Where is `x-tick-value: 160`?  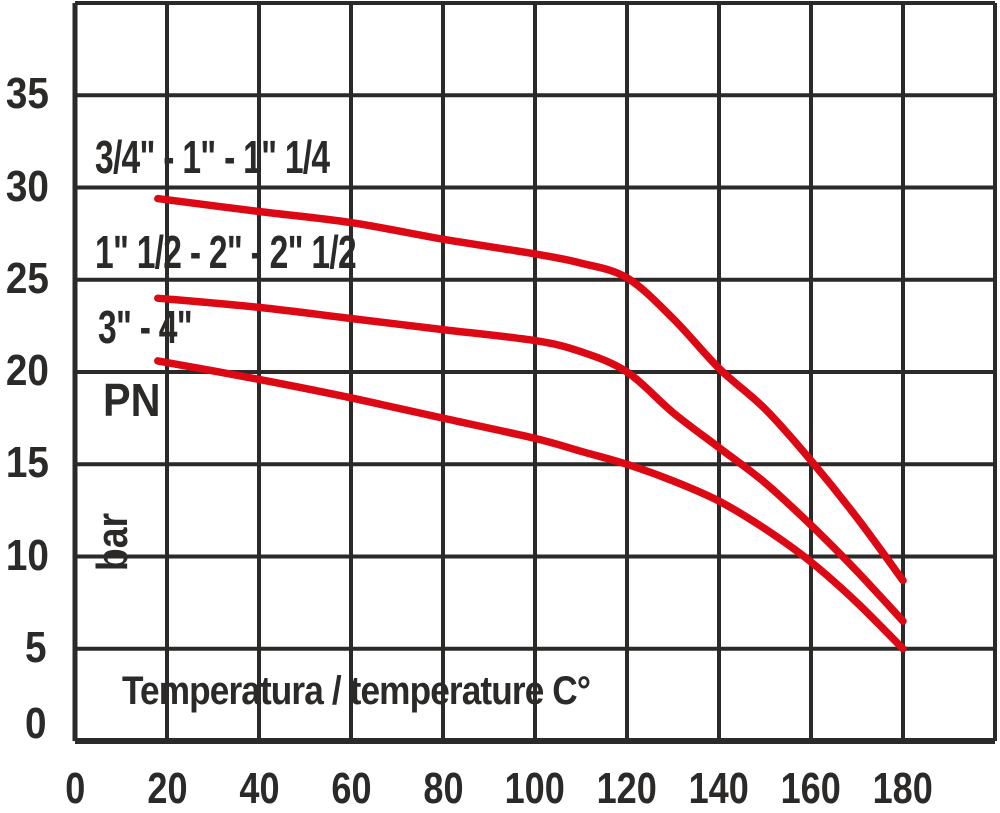 x-tick-value: 160 is located at coordinates (811, 788).